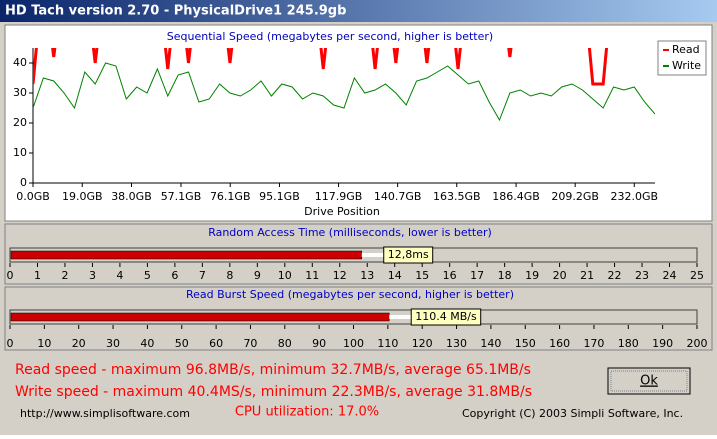 Image resolution: width=717 pixels, height=439 pixels. What do you see at coordinates (105, 413) in the screenshot?
I see `url: http://www.simplisoftware.com` at bounding box center [105, 413].